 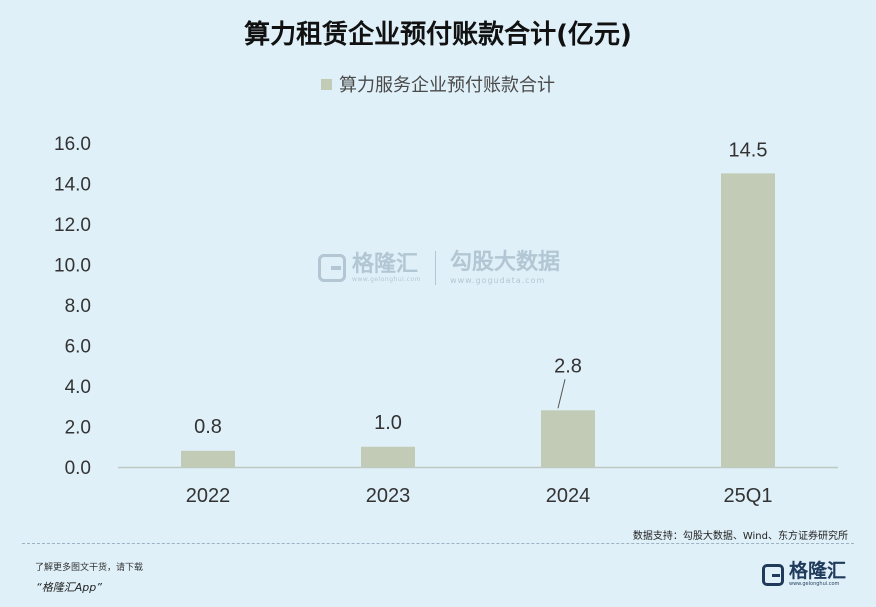 What do you see at coordinates (78, 347) in the screenshot?
I see `y-tick-label: 6.0` at bounding box center [78, 347].